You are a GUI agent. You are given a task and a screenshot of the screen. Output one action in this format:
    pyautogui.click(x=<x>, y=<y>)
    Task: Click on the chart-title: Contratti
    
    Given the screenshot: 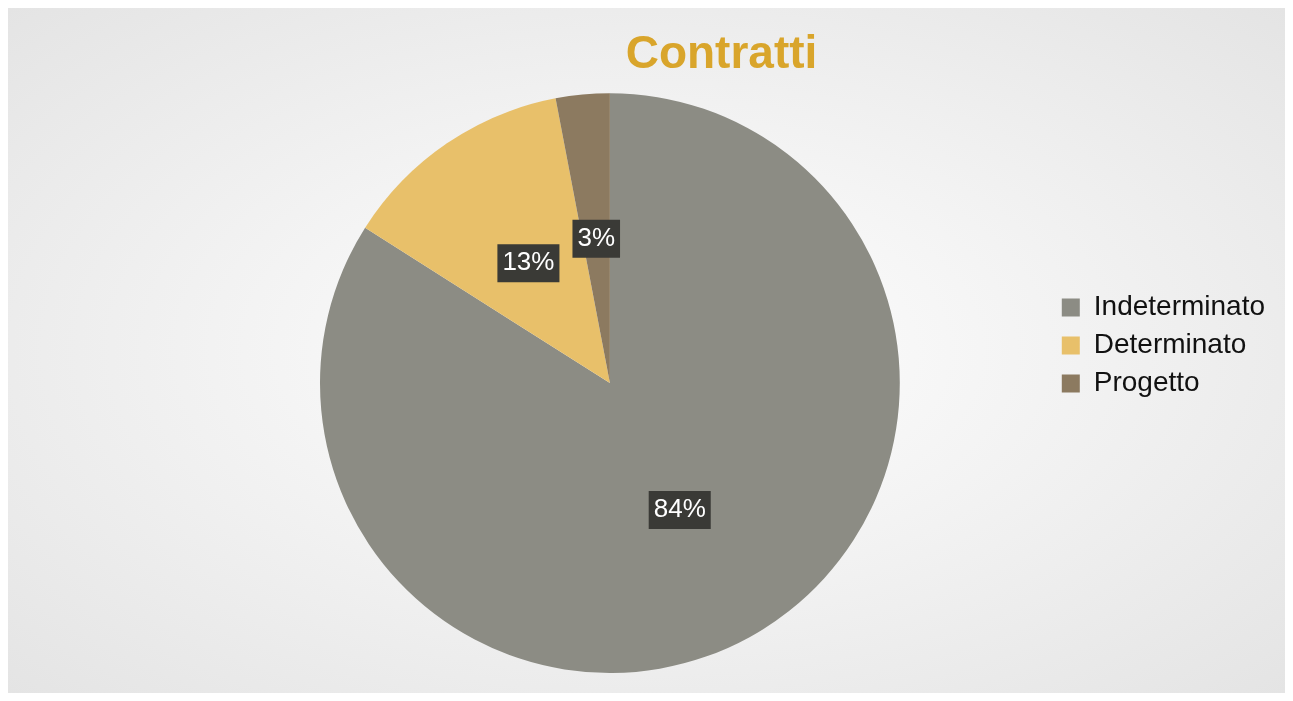 What is the action you would take?
    pyautogui.click(x=721, y=52)
    